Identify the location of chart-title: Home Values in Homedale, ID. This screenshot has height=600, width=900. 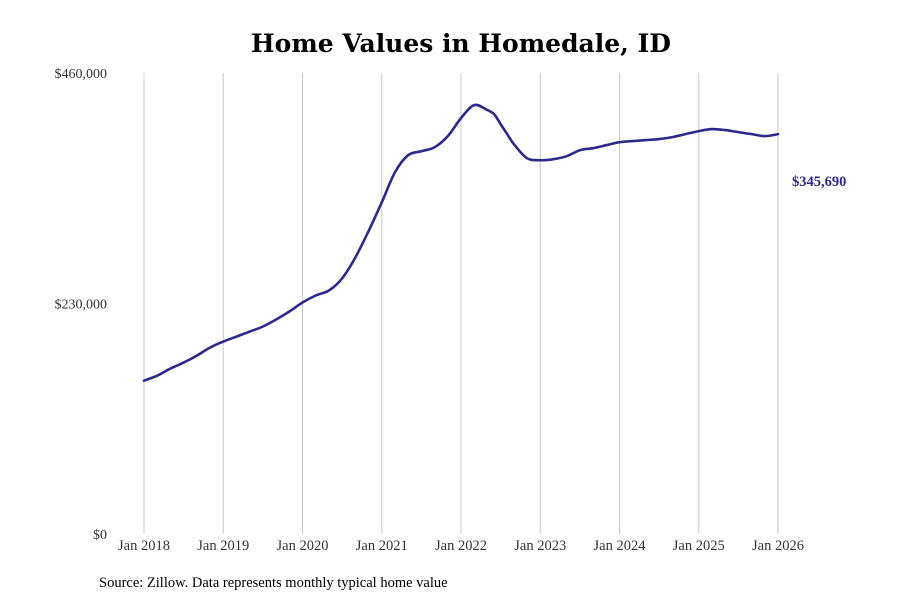
(461, 43).